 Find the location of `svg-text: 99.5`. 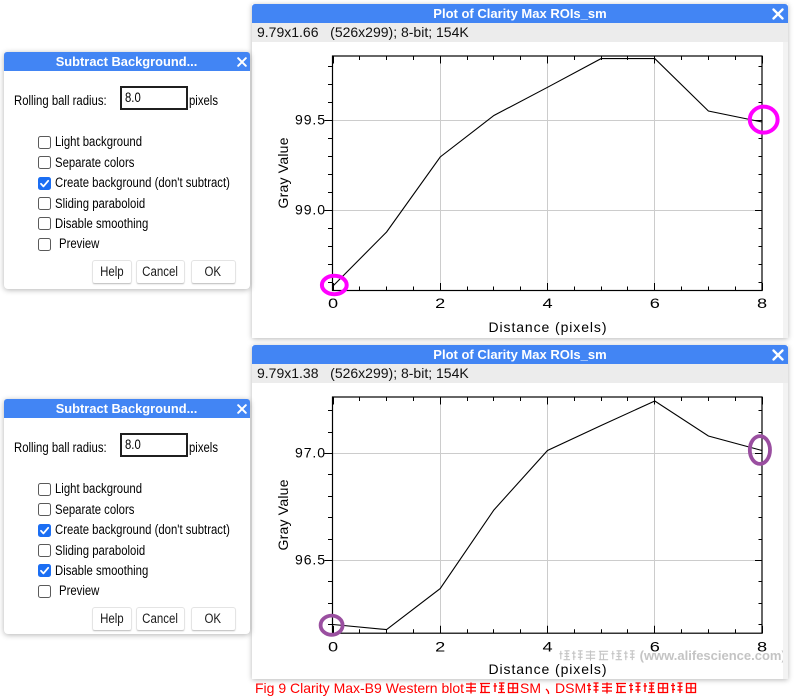

svg-text: 99.5 is located at coordinates (310, 120).